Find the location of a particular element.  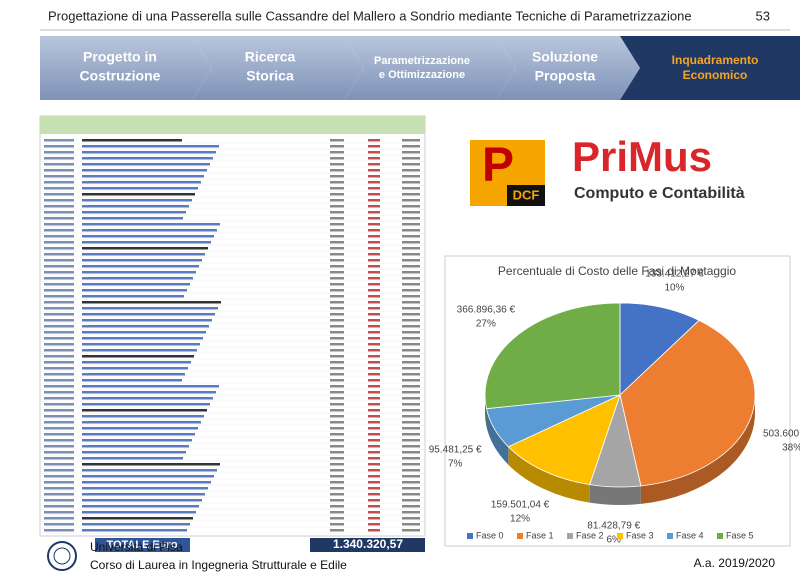

step-label-active: Economico is located at coordinates (715, 75).